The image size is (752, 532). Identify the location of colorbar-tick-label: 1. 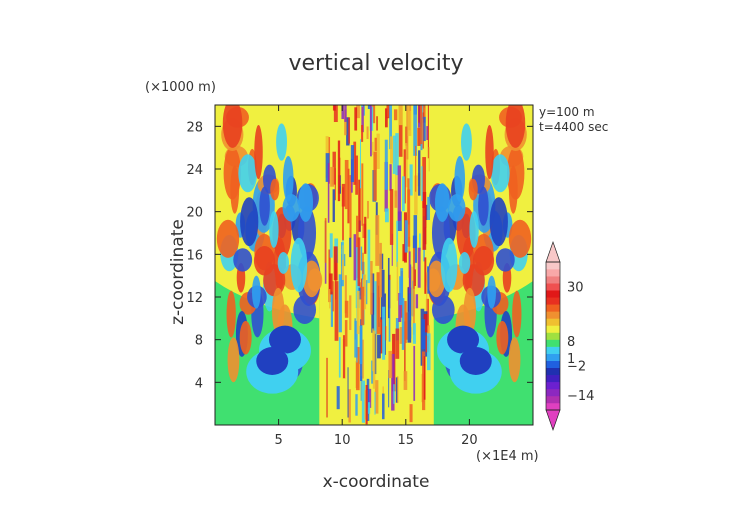
(571, 359).